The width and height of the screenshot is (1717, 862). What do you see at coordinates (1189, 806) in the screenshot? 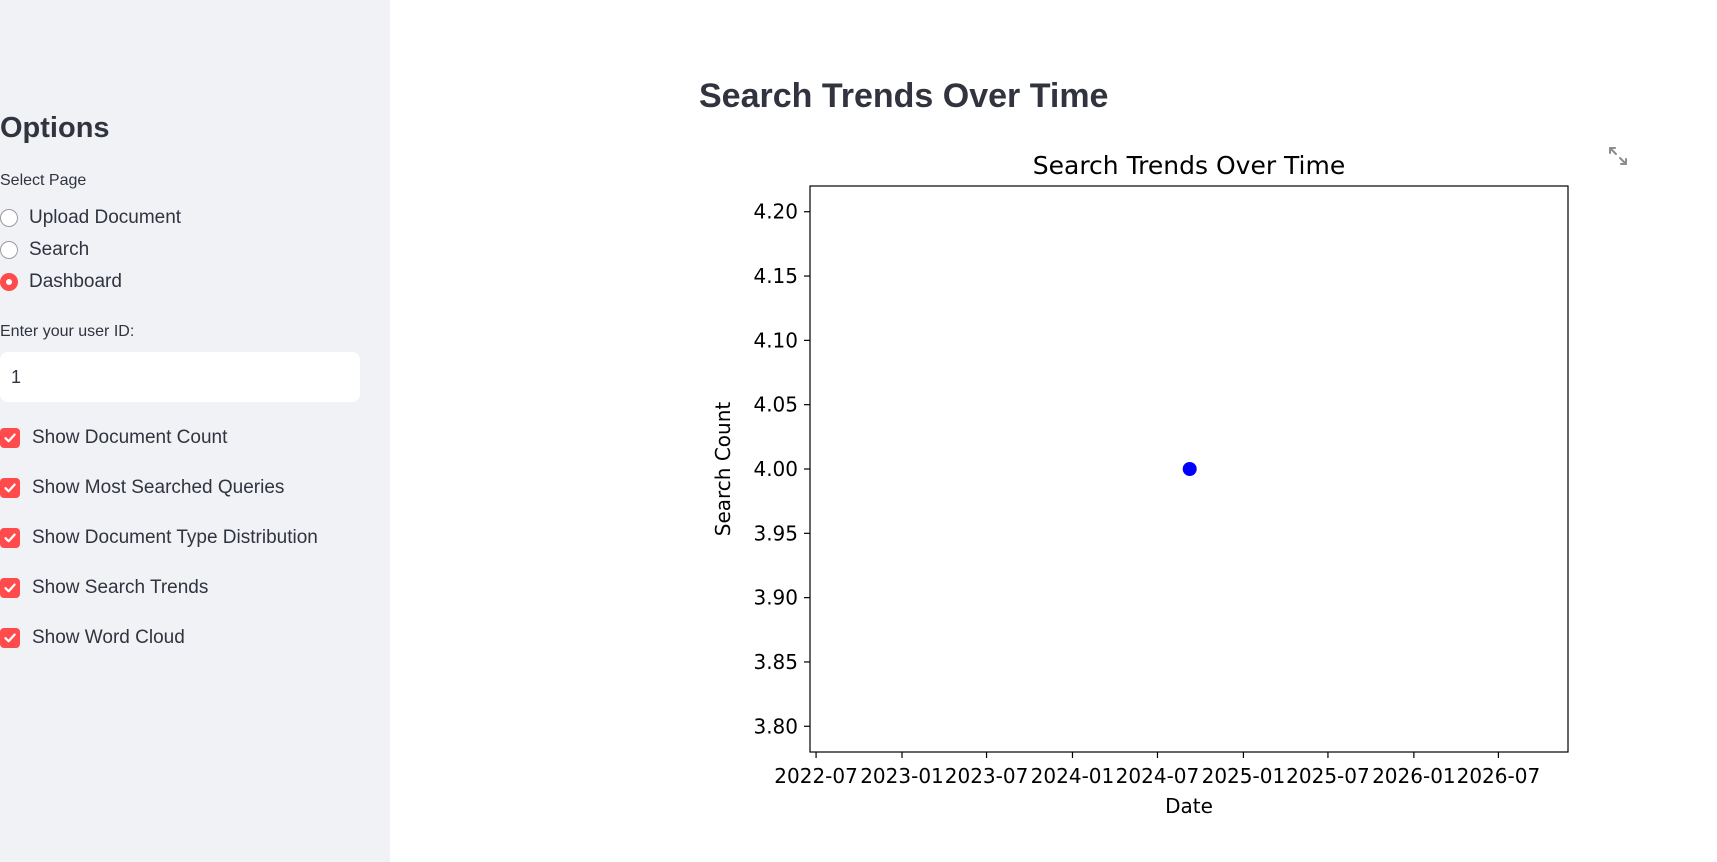
I see `x-axis-label: Date` at bounding box center [1189, 806].